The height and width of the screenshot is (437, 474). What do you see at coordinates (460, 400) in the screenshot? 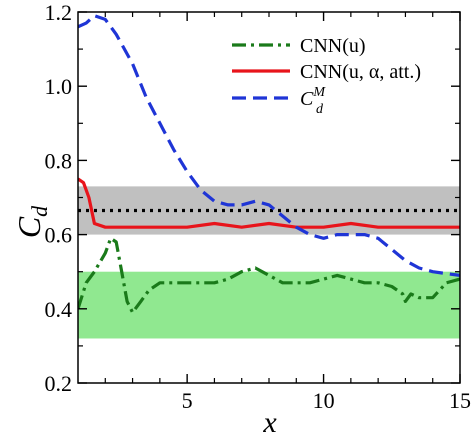
I see `x-tick-label: 15` at bounding box center [460, 400].